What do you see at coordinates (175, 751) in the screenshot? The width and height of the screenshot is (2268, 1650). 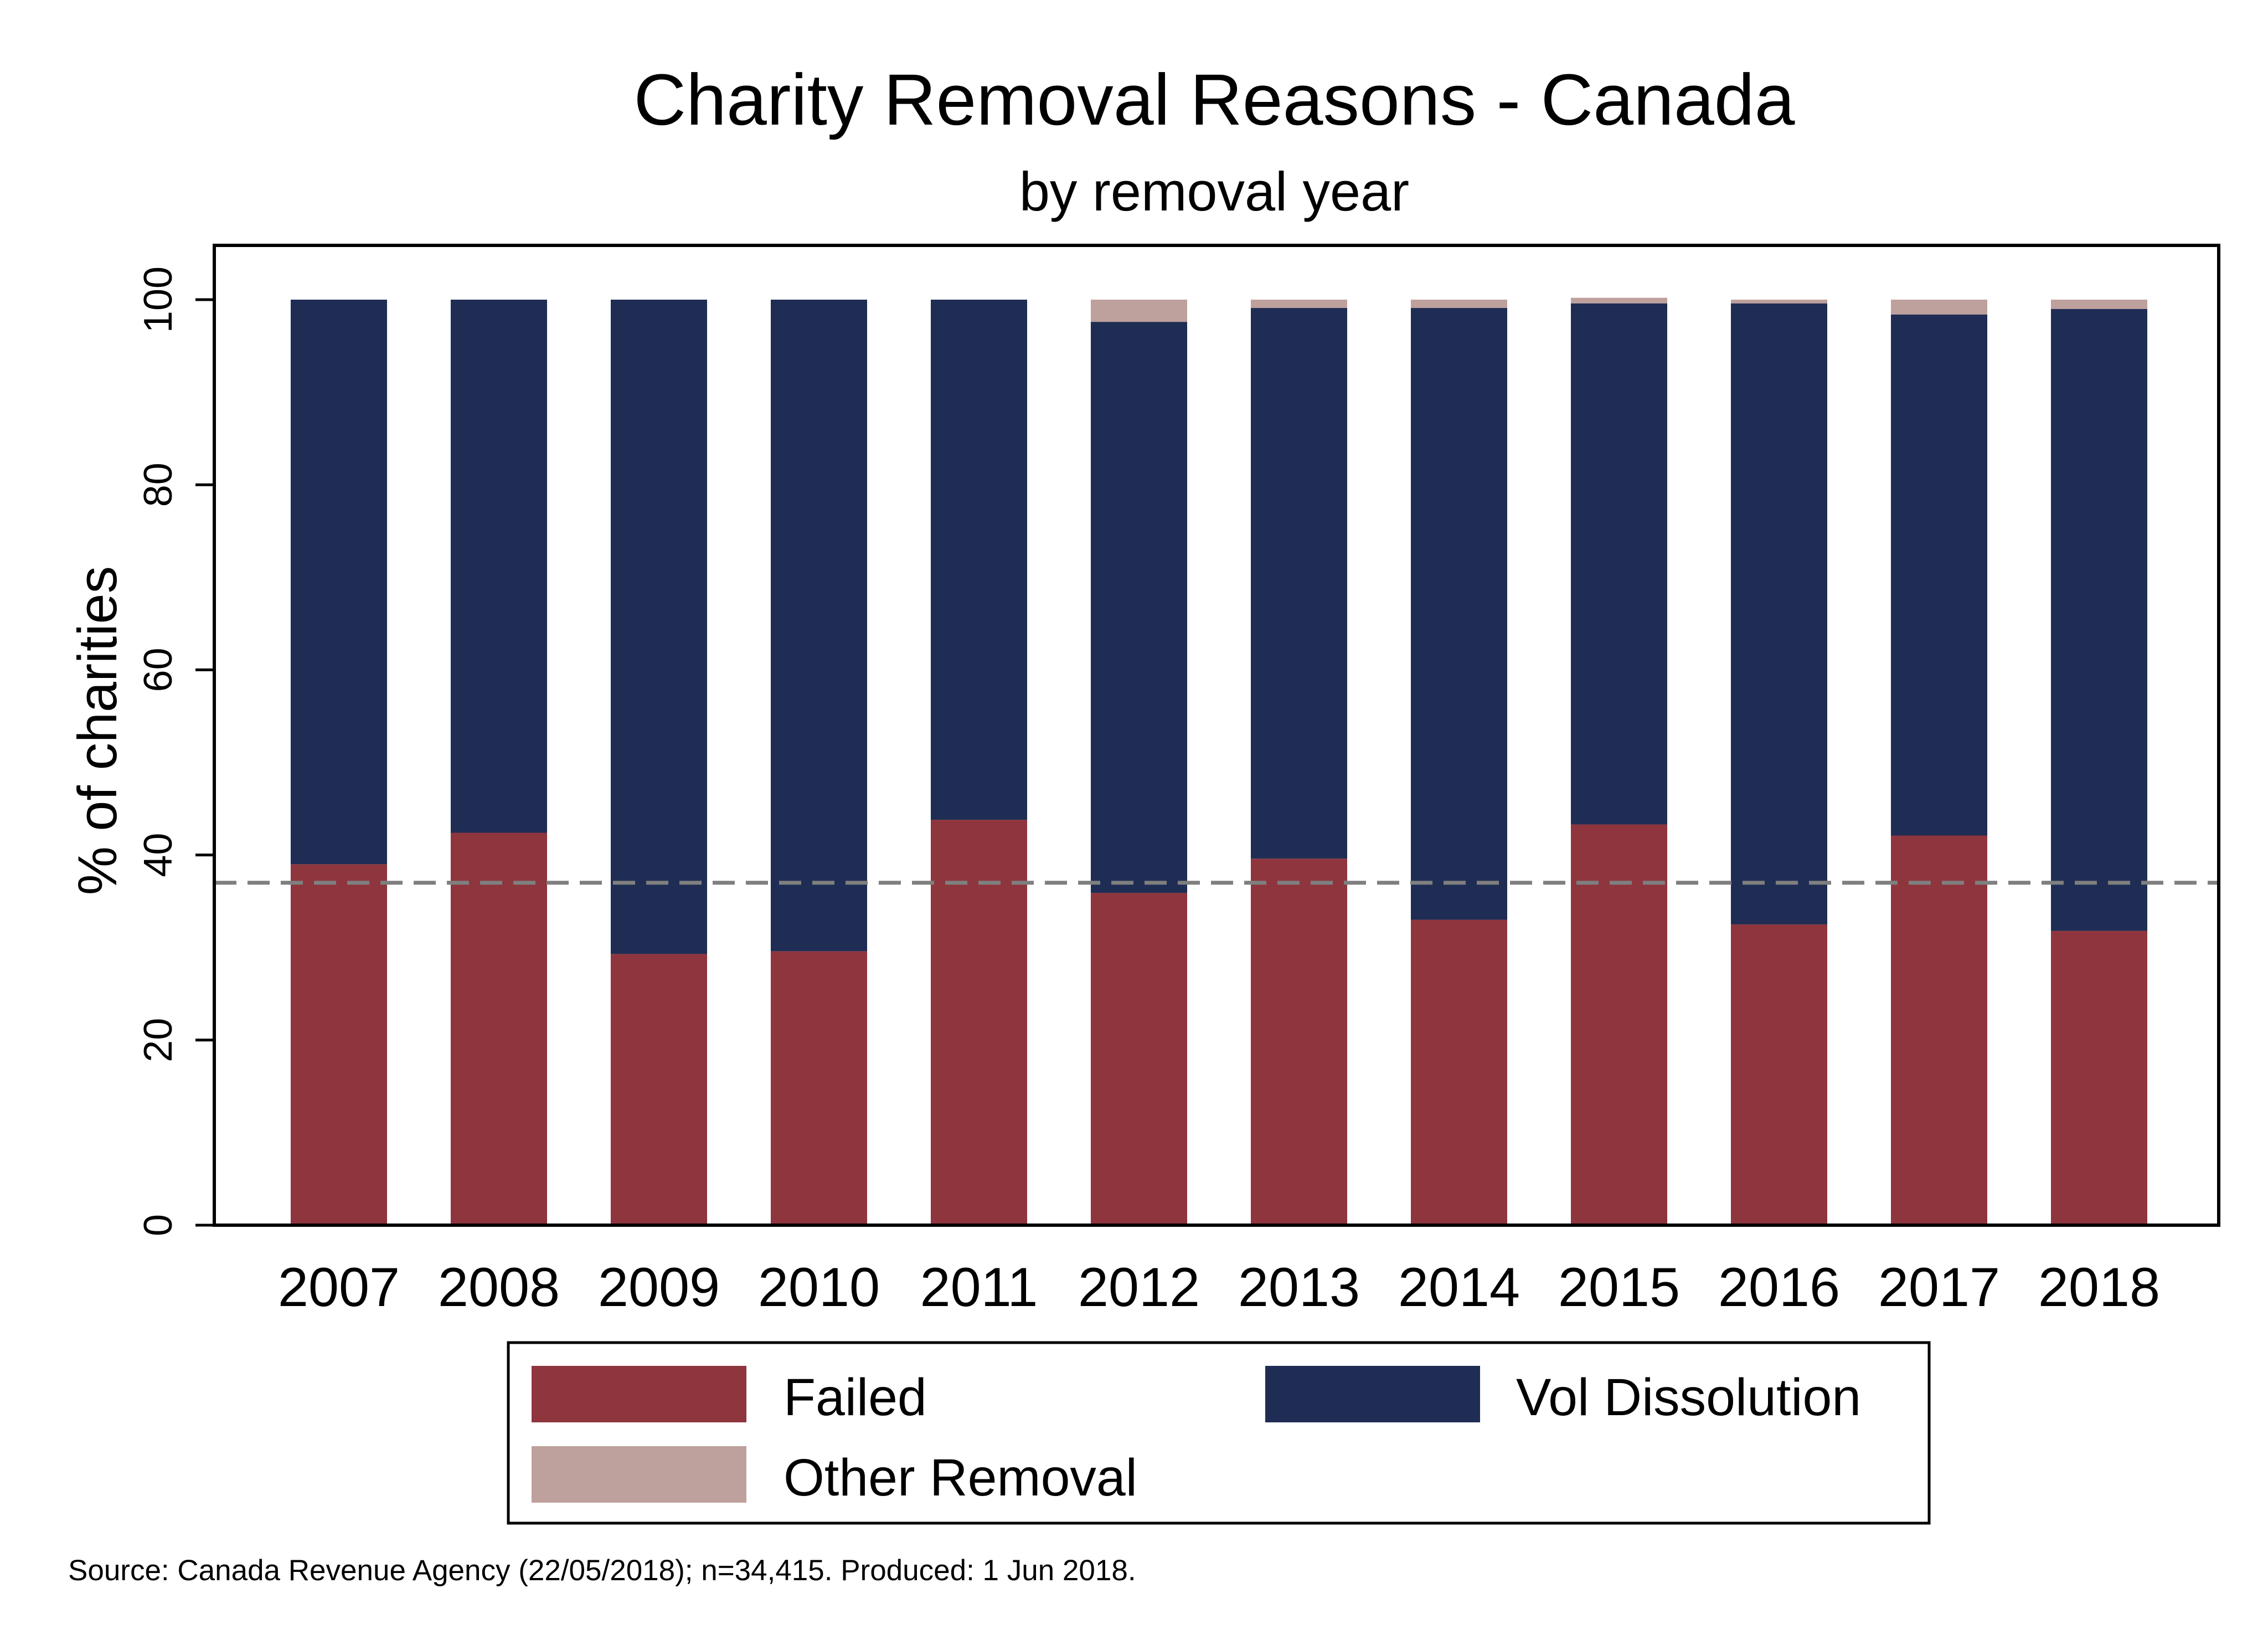 I see `y-axis-ticks: 0 20 40 60 80 100` at bounding box center [175, 751].